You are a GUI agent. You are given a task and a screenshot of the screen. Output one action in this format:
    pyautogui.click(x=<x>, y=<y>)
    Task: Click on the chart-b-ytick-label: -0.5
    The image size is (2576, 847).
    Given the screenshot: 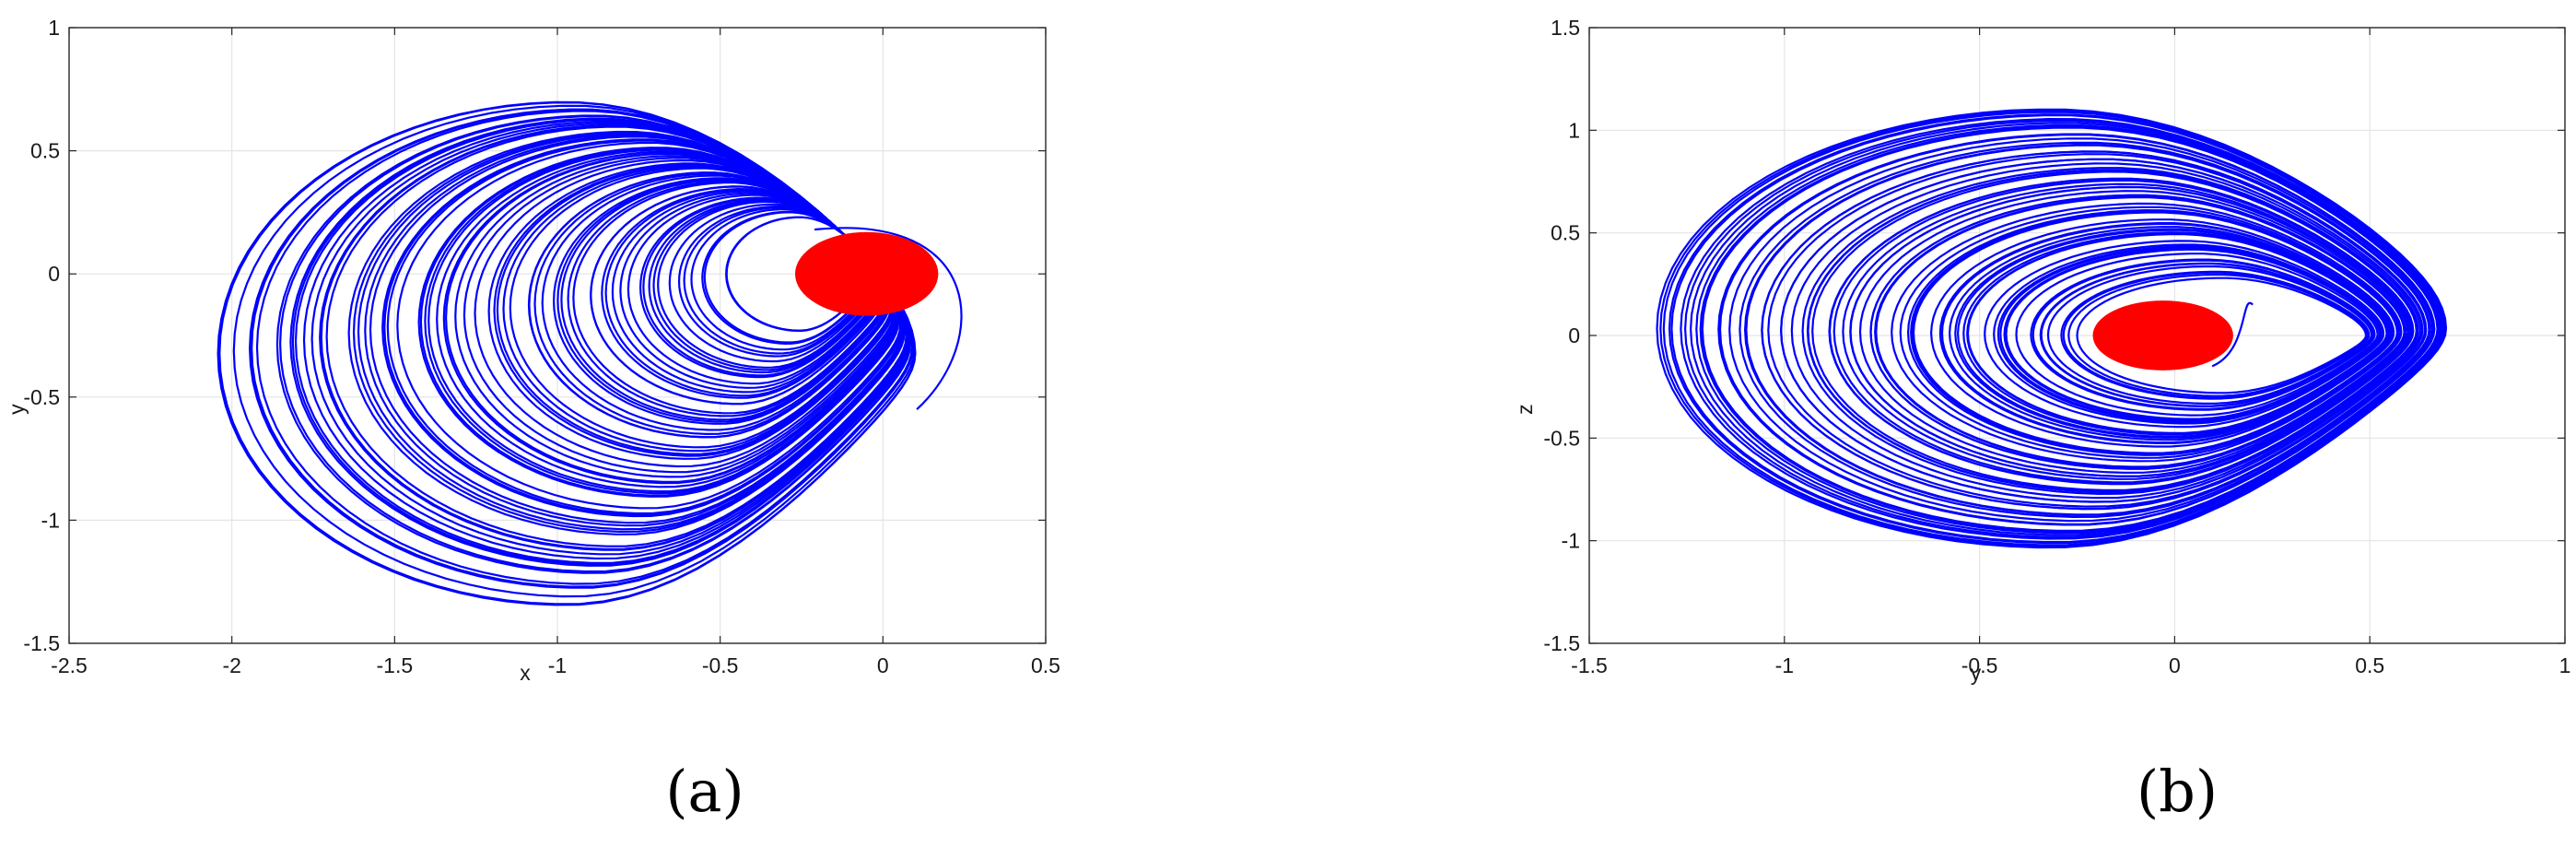 What is the action you would take?
    pyautogui.click(x=1561, y=438)
    